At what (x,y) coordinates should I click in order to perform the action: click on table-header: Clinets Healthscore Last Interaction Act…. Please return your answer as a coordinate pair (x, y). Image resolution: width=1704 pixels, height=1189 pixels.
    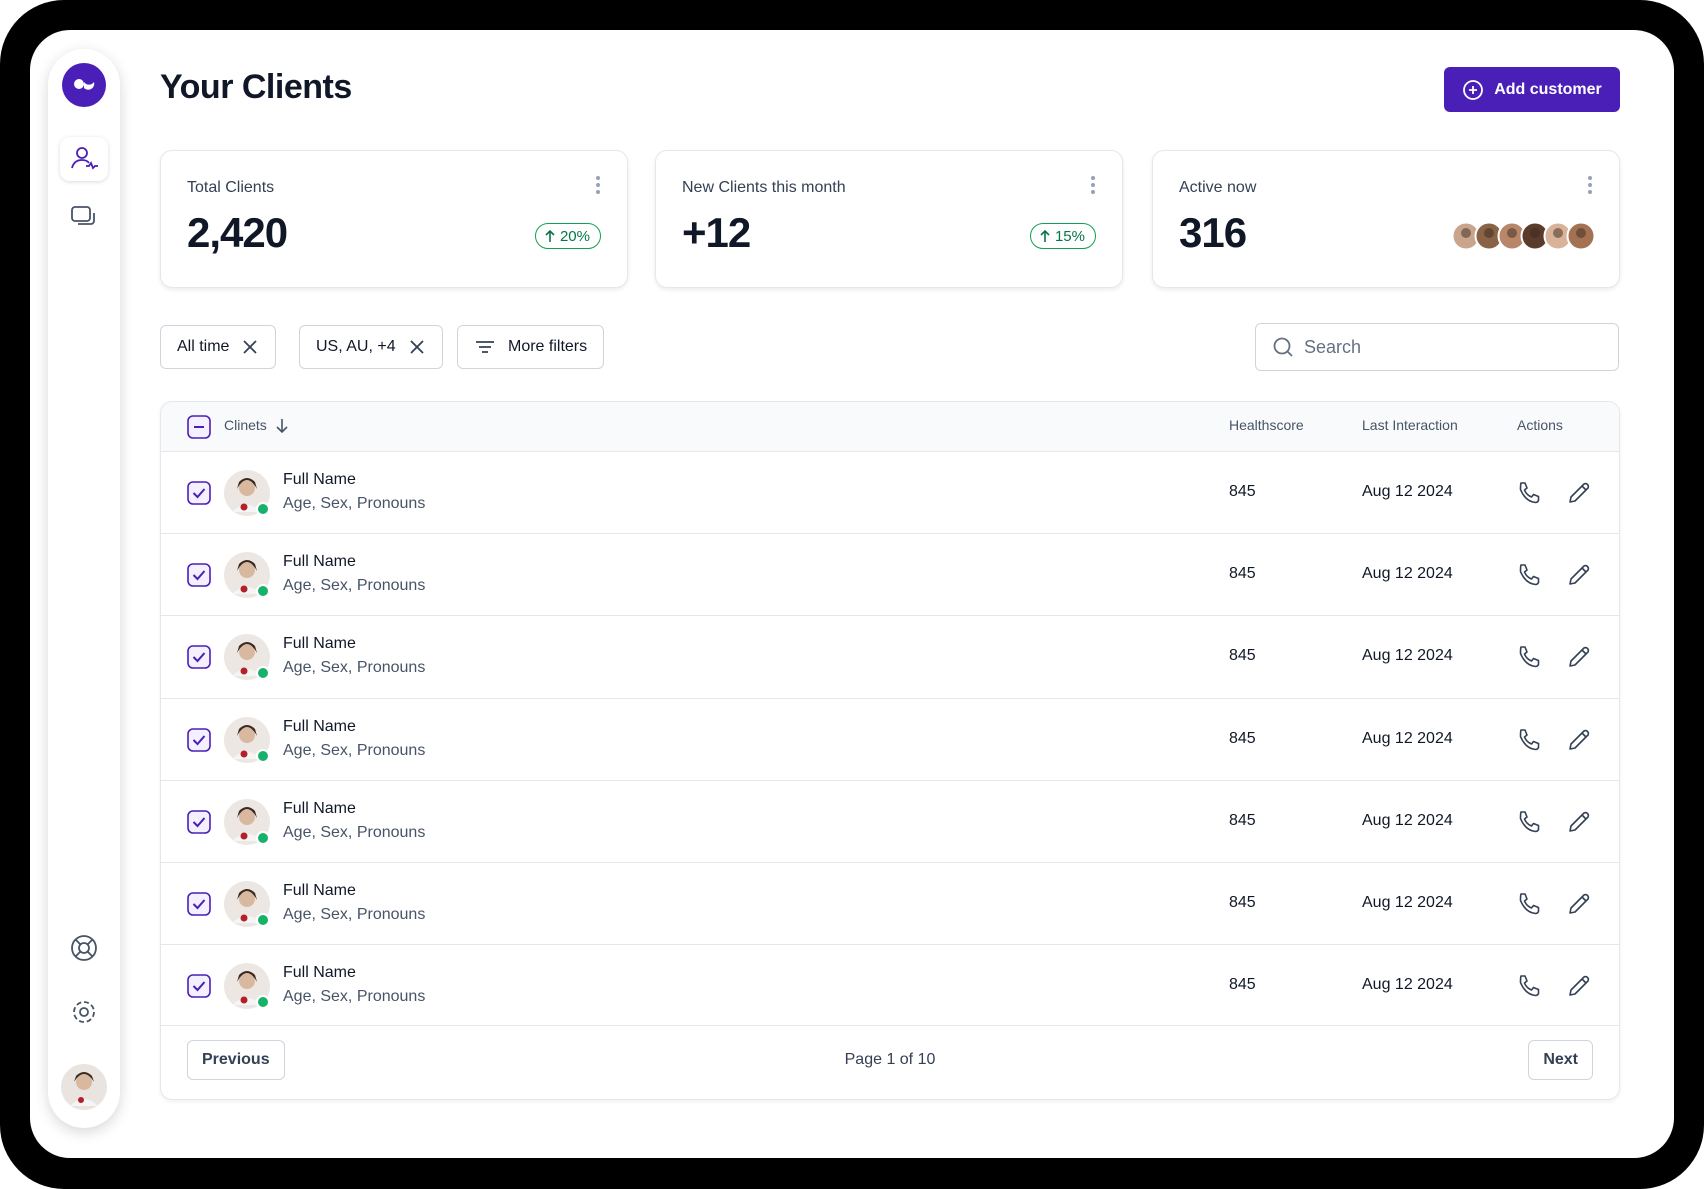
    Looking at the image, I should click on (890, 426).